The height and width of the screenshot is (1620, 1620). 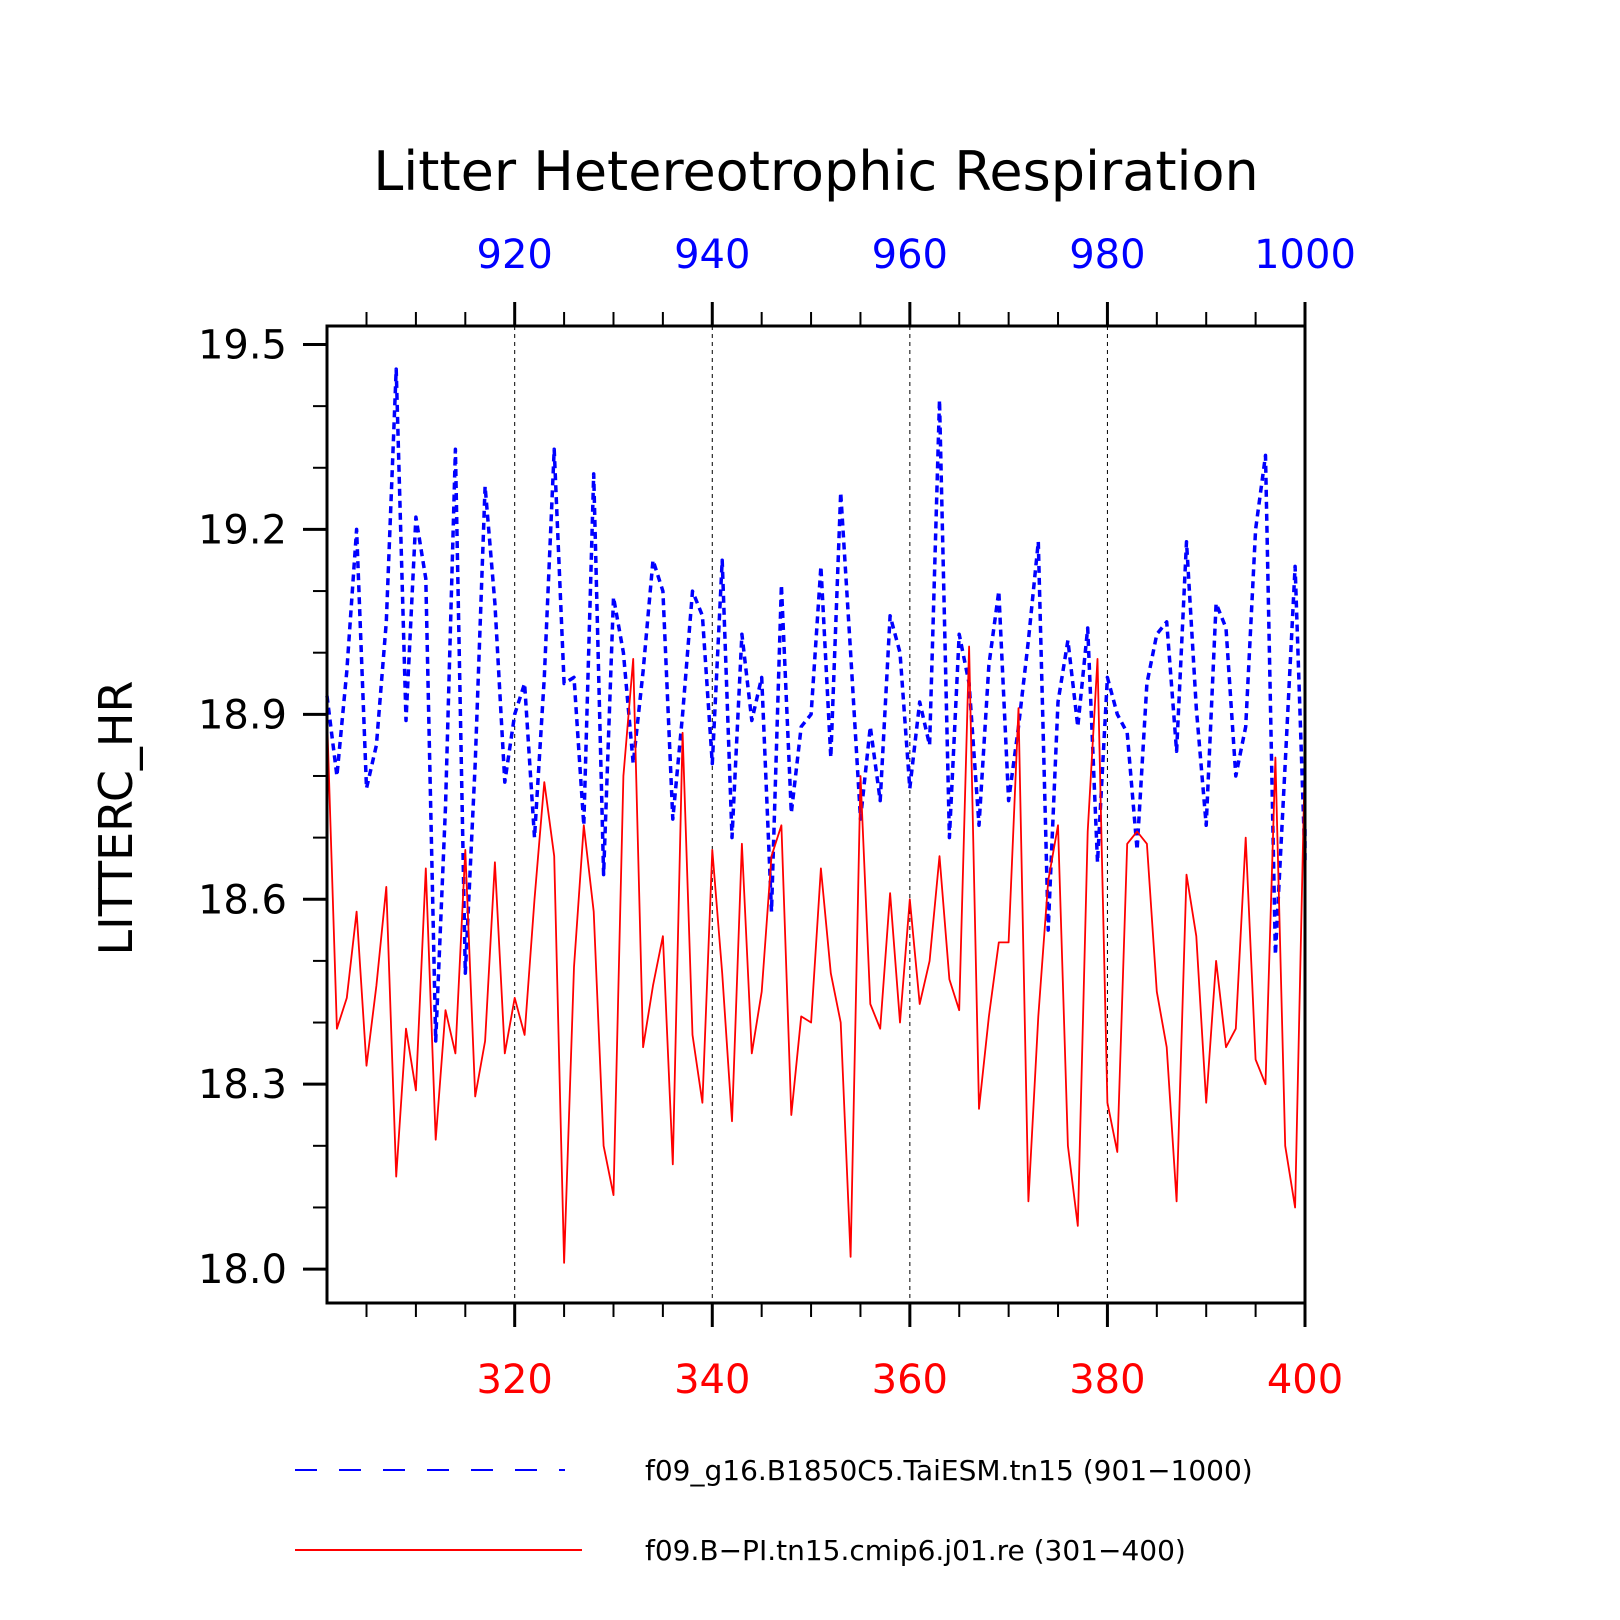 What do you see at coordinates (242, 530) in the screenshot?
I see `y-tick-label-19.2: 19.2` at bounding box center [242, 530].